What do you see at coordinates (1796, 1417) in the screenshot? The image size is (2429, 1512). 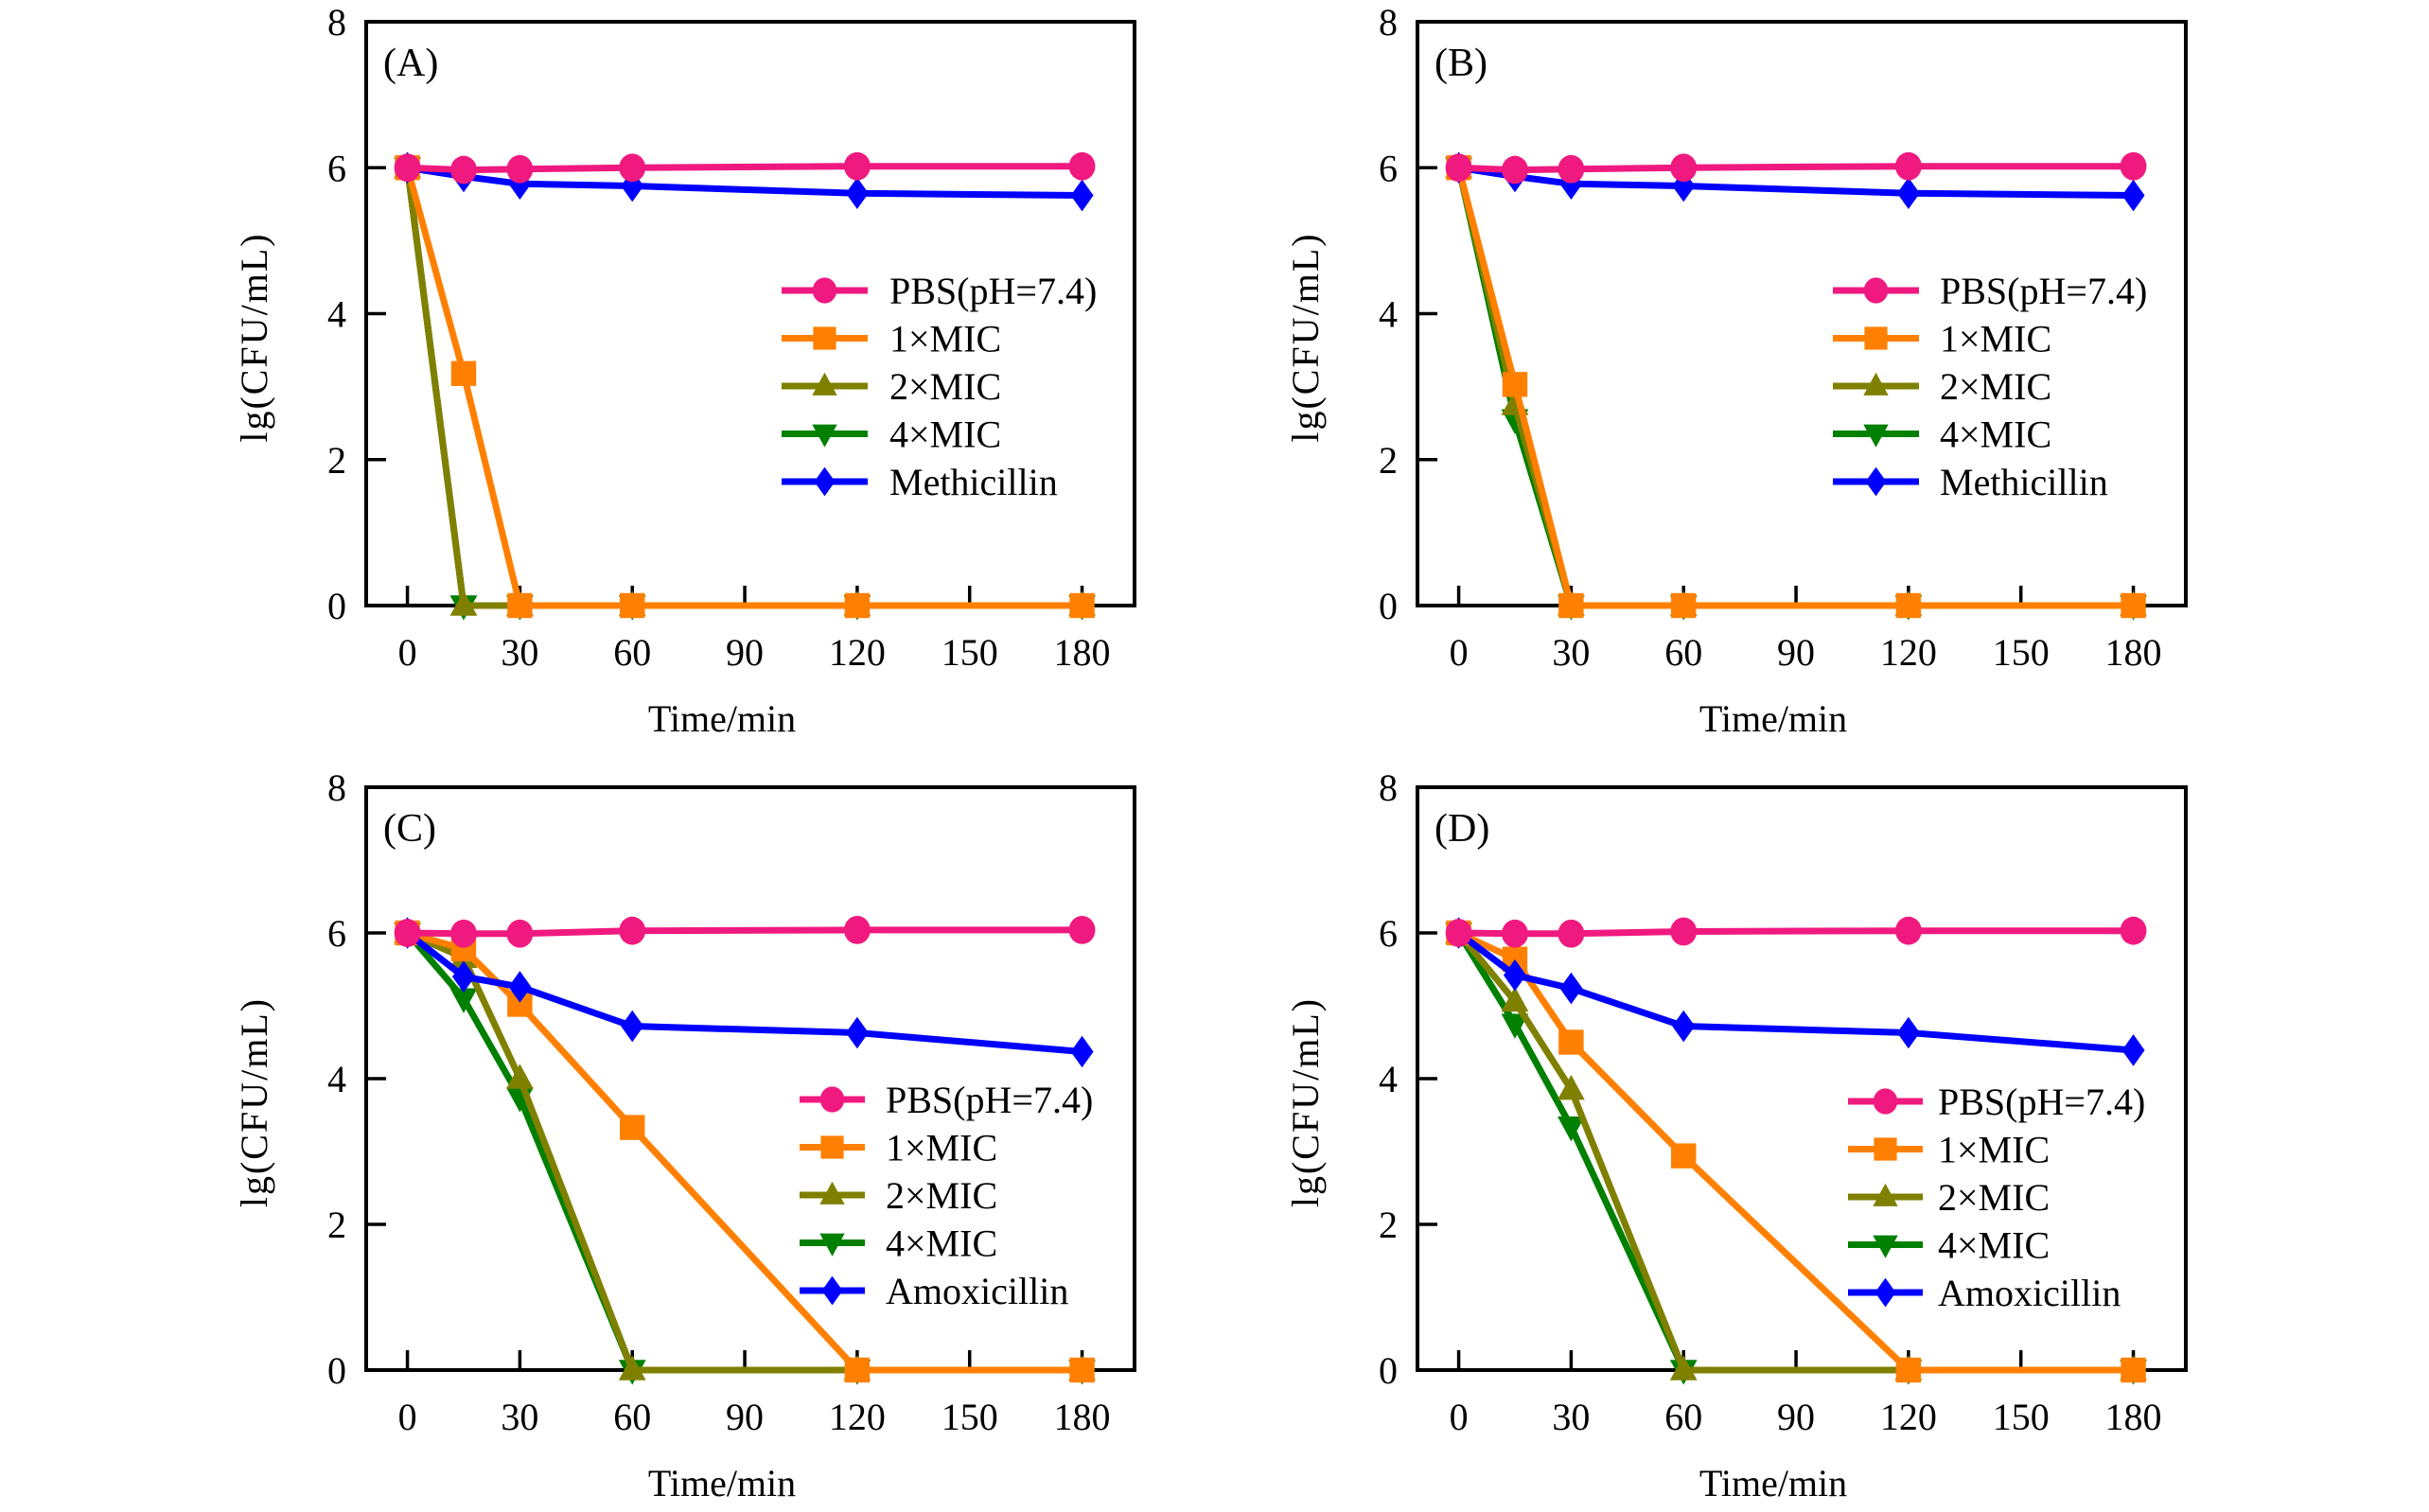 I see `x-tick-label: 90` at bounding box center [1796, 1417].